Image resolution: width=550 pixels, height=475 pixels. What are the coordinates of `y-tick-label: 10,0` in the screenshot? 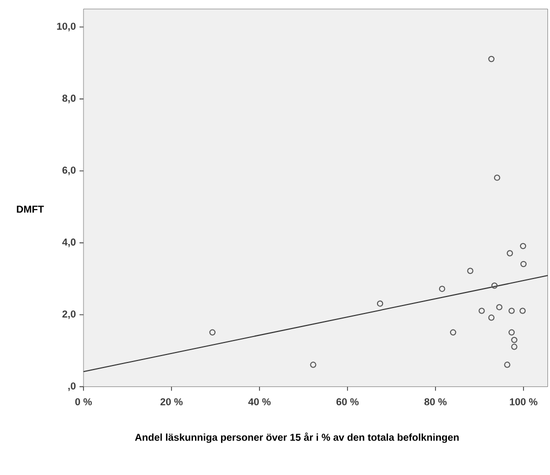 It's located at (66, 27).